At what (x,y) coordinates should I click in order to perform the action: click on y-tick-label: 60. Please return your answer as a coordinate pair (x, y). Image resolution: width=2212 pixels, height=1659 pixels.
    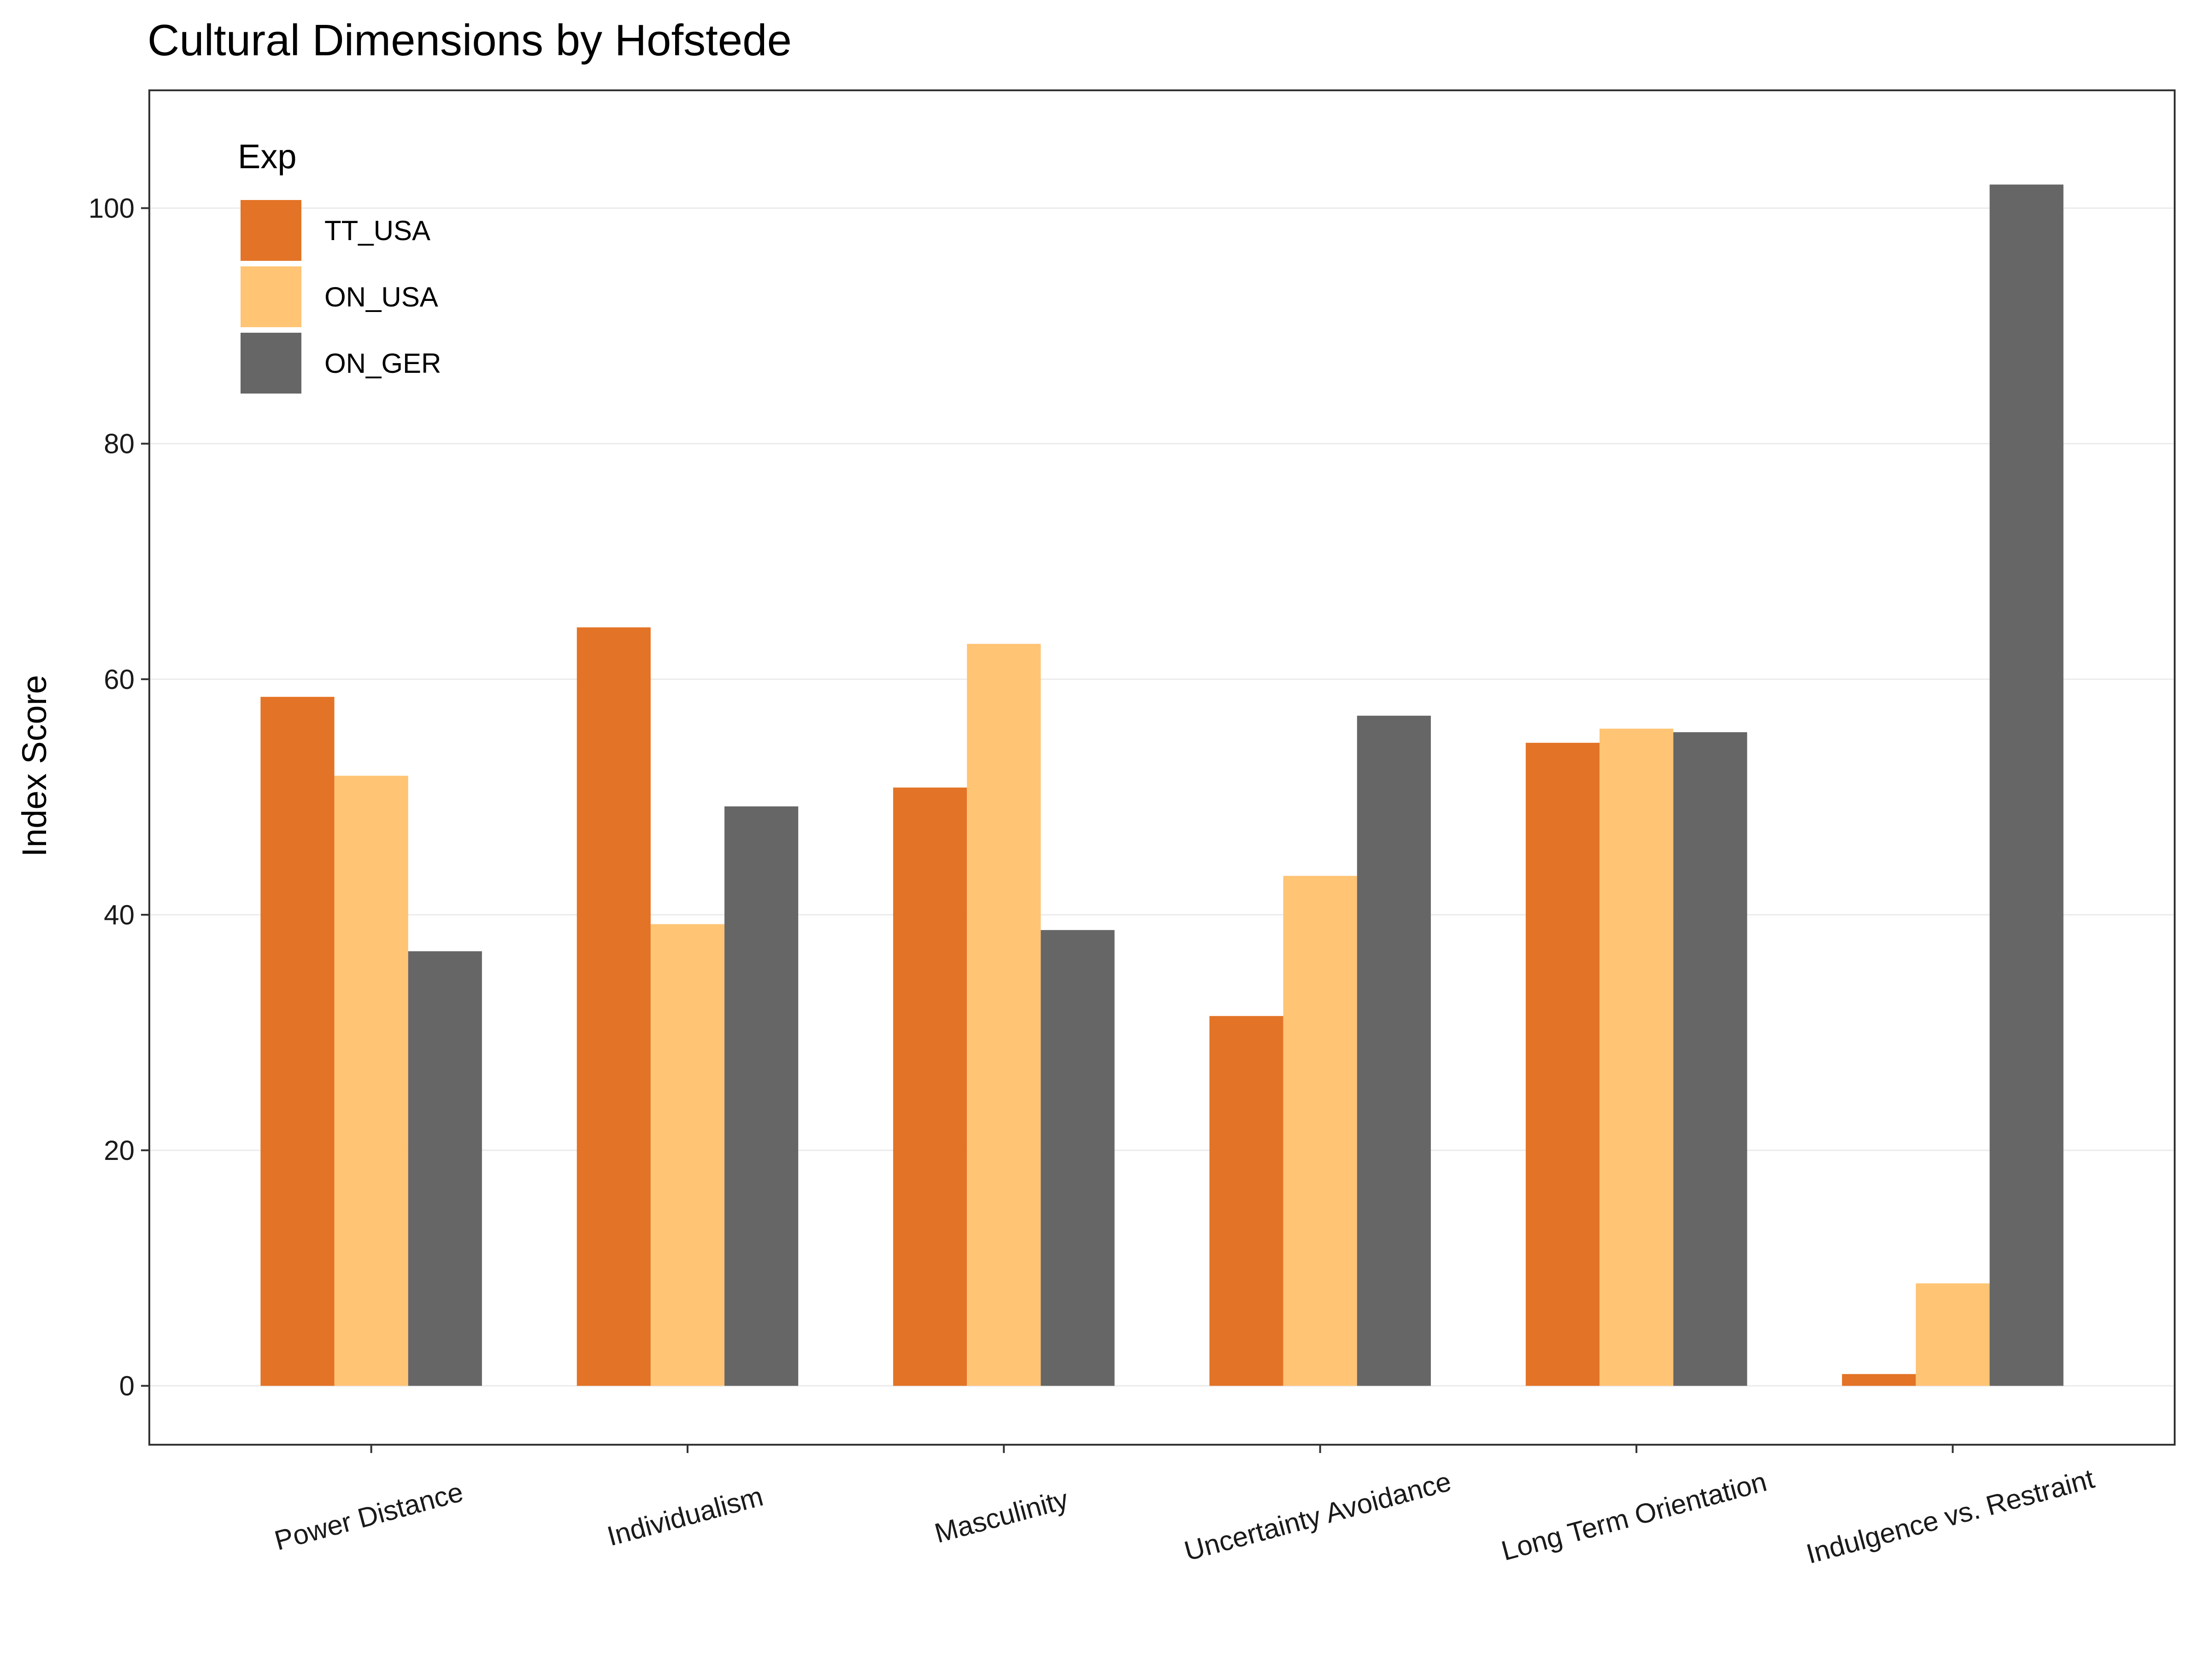
    Looking at the image, I should click on (119, 679).